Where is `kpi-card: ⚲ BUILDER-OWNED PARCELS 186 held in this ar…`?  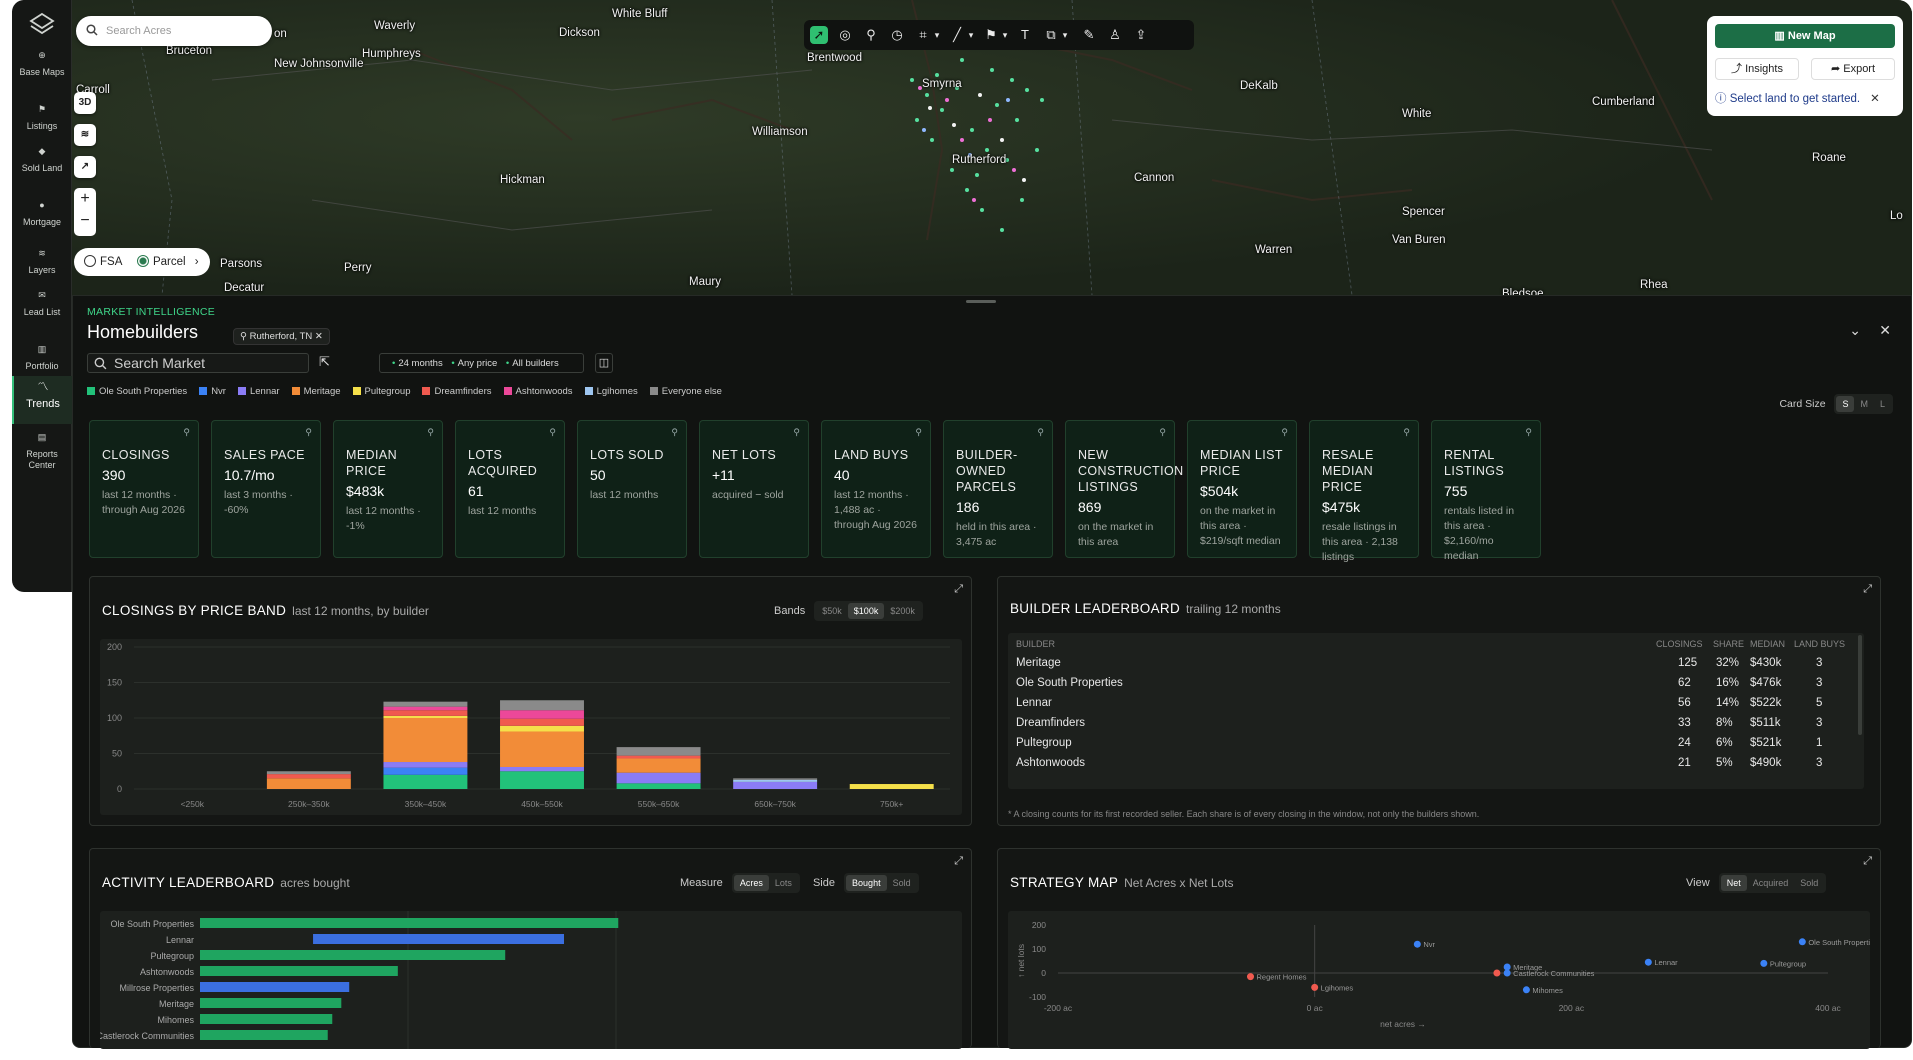
kpi-card: ⚲ BUILDER-OWNED PARCELS 186 held in this ar… is located at coordinates (998, 489).